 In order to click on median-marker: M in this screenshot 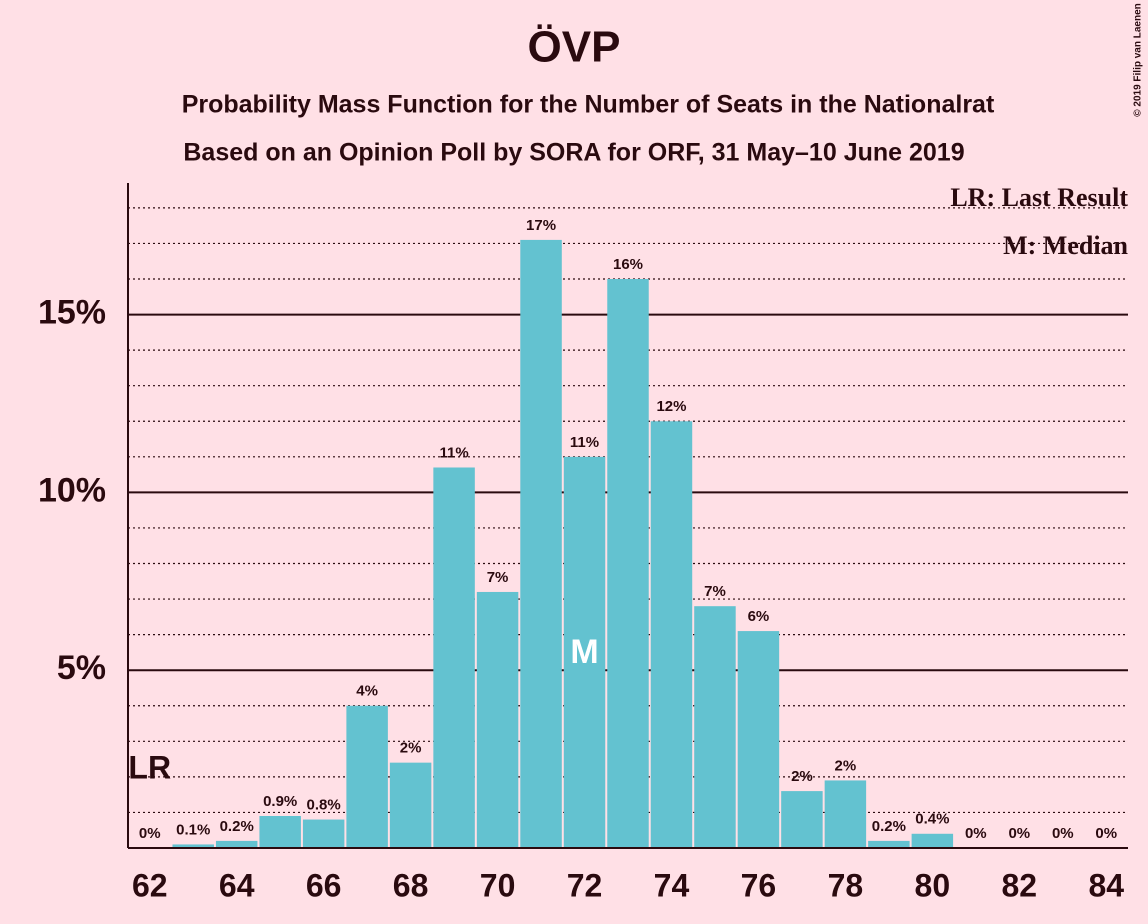, I will do `click(584, 652)`.